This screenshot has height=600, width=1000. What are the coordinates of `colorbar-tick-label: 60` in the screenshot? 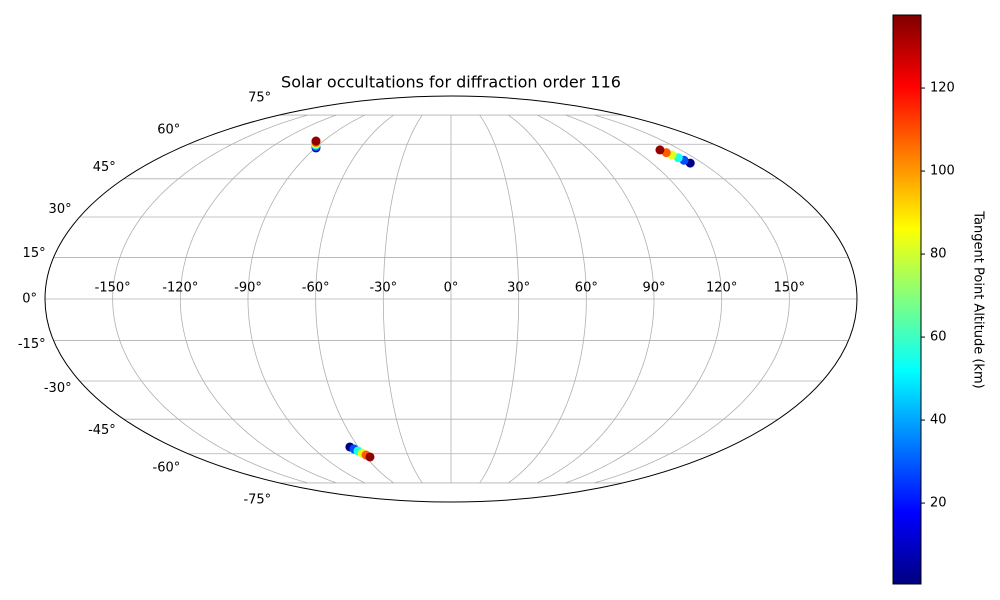 It's located at (938, 337).